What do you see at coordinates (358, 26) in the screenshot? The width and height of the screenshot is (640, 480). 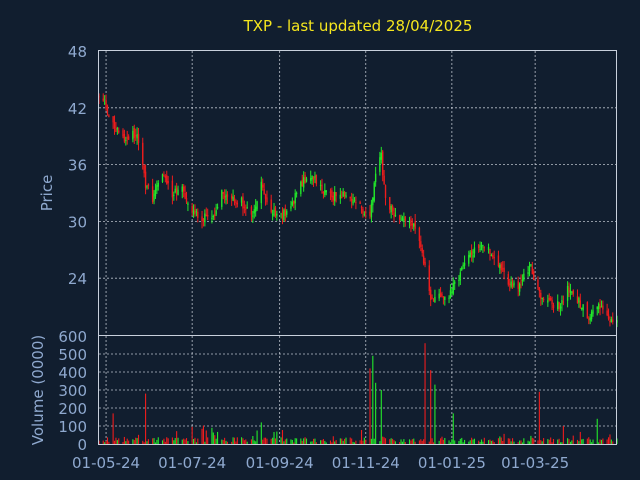 I see `chart-title: TXP - last updated 28/04/2025` at bounding box center [358, 26].